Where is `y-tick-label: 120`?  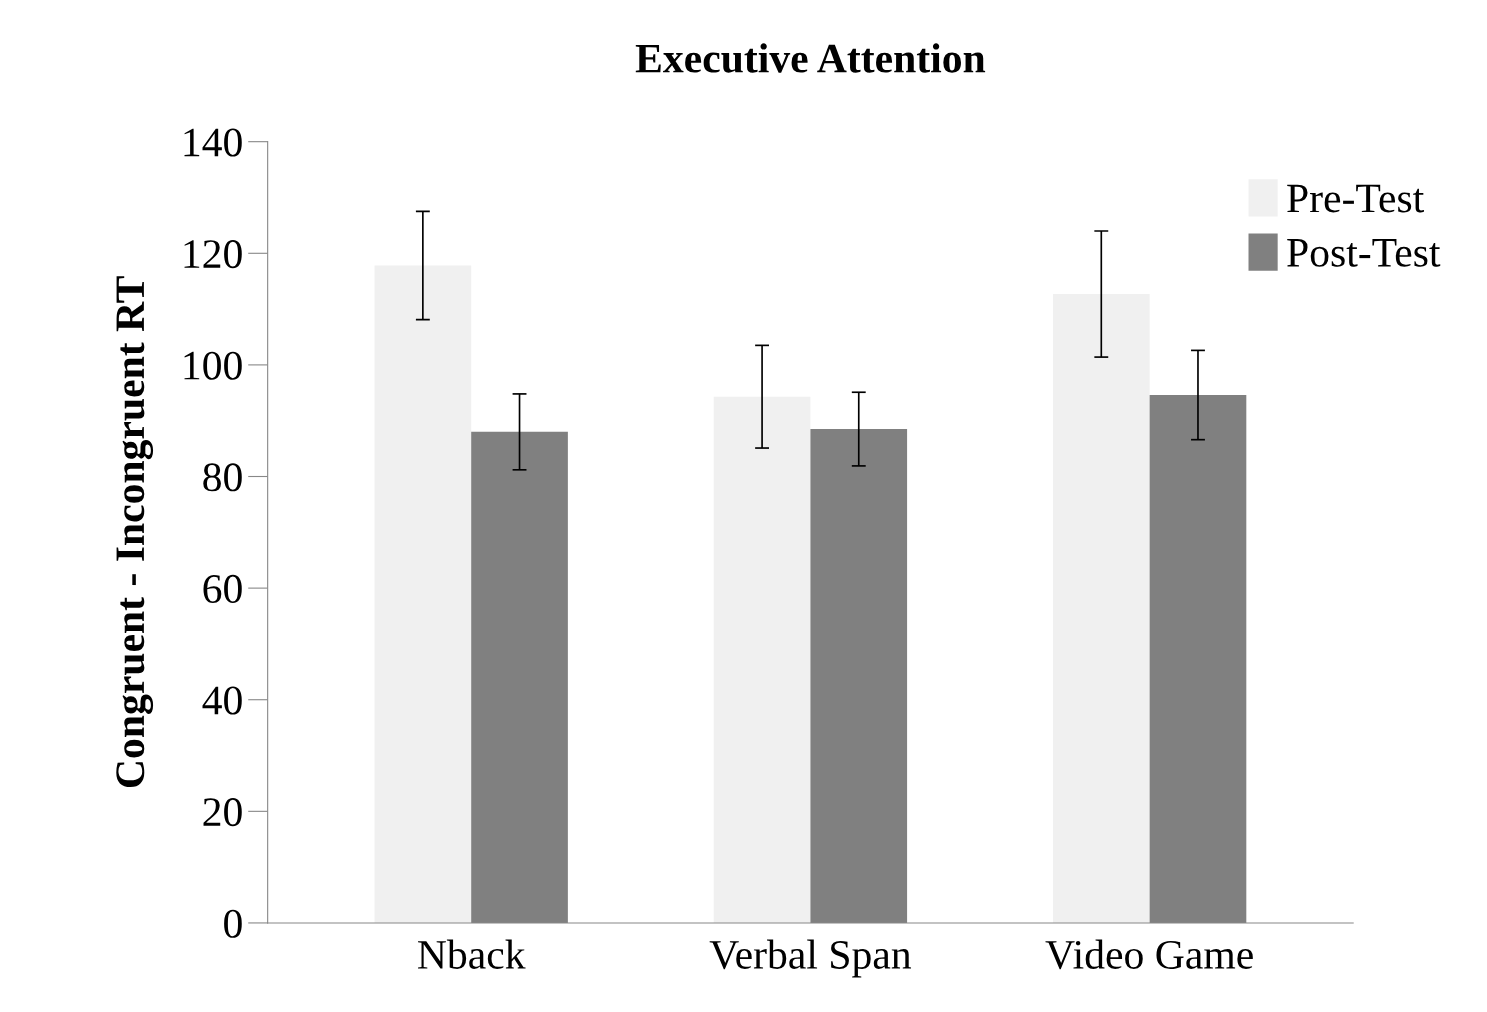
y-tick-label: 120 is located at coordinates (213, 254).